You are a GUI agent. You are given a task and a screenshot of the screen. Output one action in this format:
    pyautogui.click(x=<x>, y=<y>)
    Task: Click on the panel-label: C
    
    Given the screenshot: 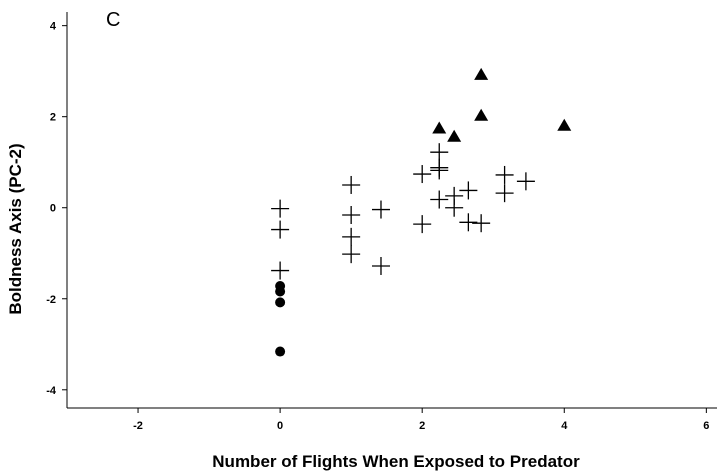 What is the action you would take?
    pyautogui.click(x=113, y=20)
    